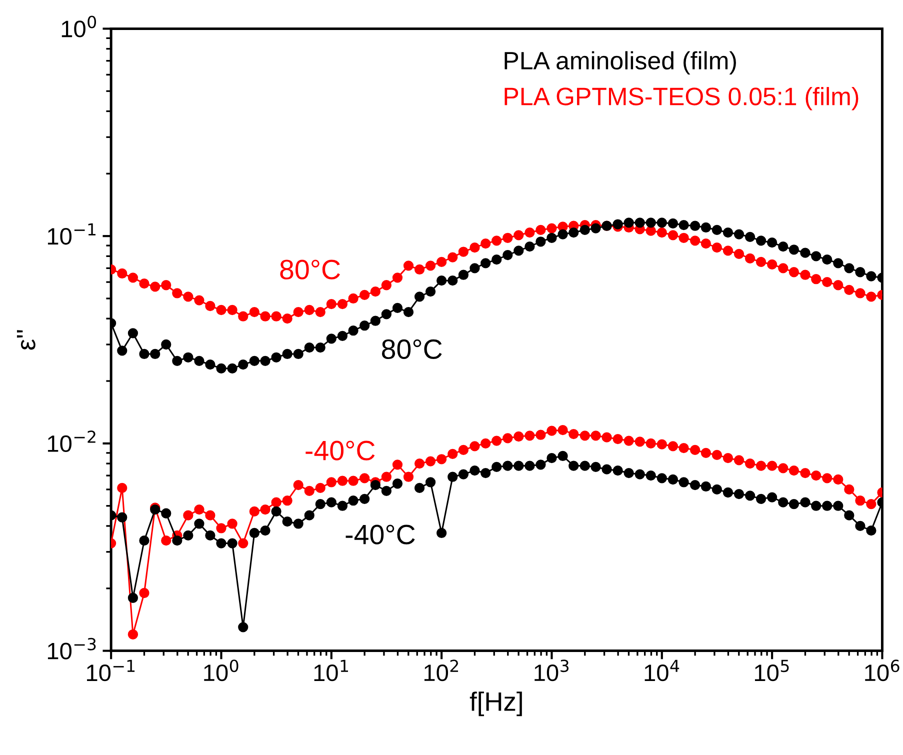 The width and height of the screenshot is (903, 755). What do you see at coordinates (72, 234) in the screenshot?
I see `y-tick-label: 10$^{−1}$` at bounding box center [72, 234].